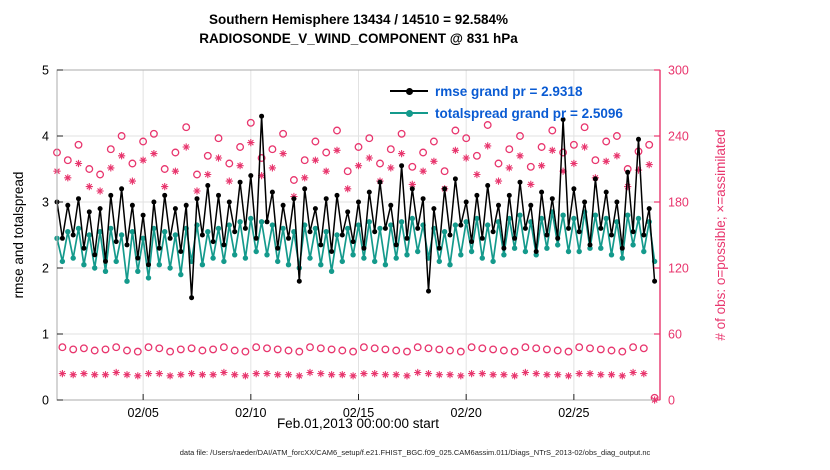  Describe the element at coordinates (358, 38) in the screenshot. I see `chart-subtitle: RADIOSONDE_V_WIND_COMPONENT @ 831 hPa` at that location.